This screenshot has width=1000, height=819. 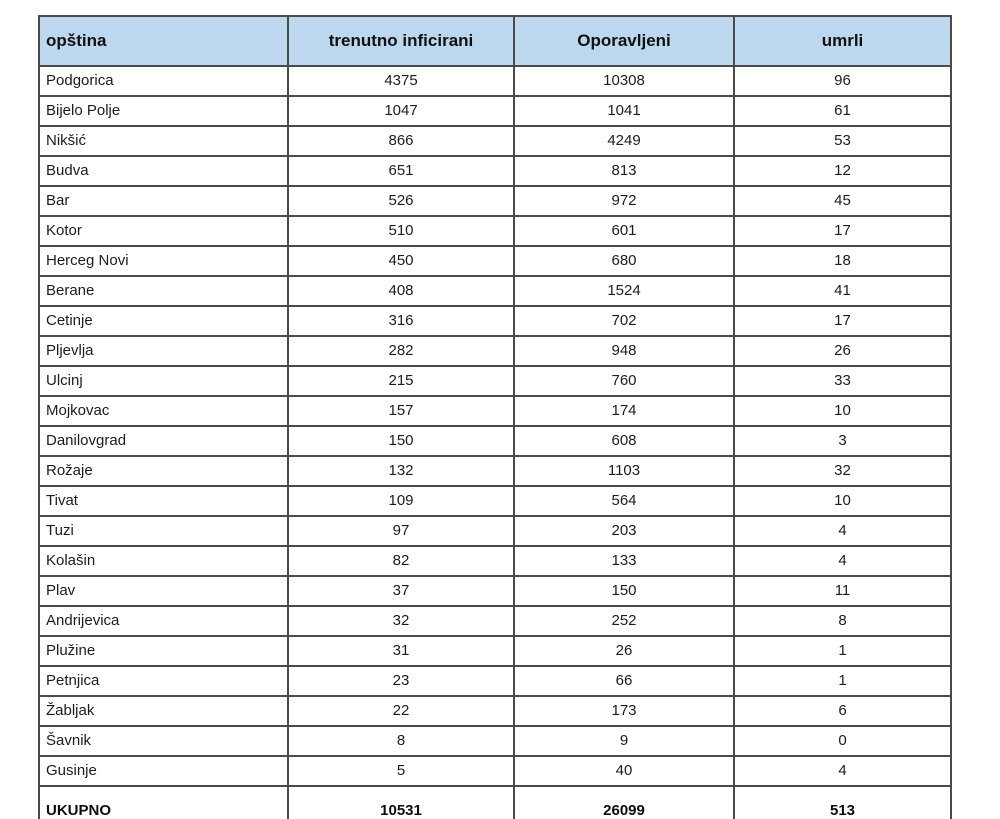 I want to click on table-row: Bijelo Polje 1047 1041 61, so click(x=495, y=111).